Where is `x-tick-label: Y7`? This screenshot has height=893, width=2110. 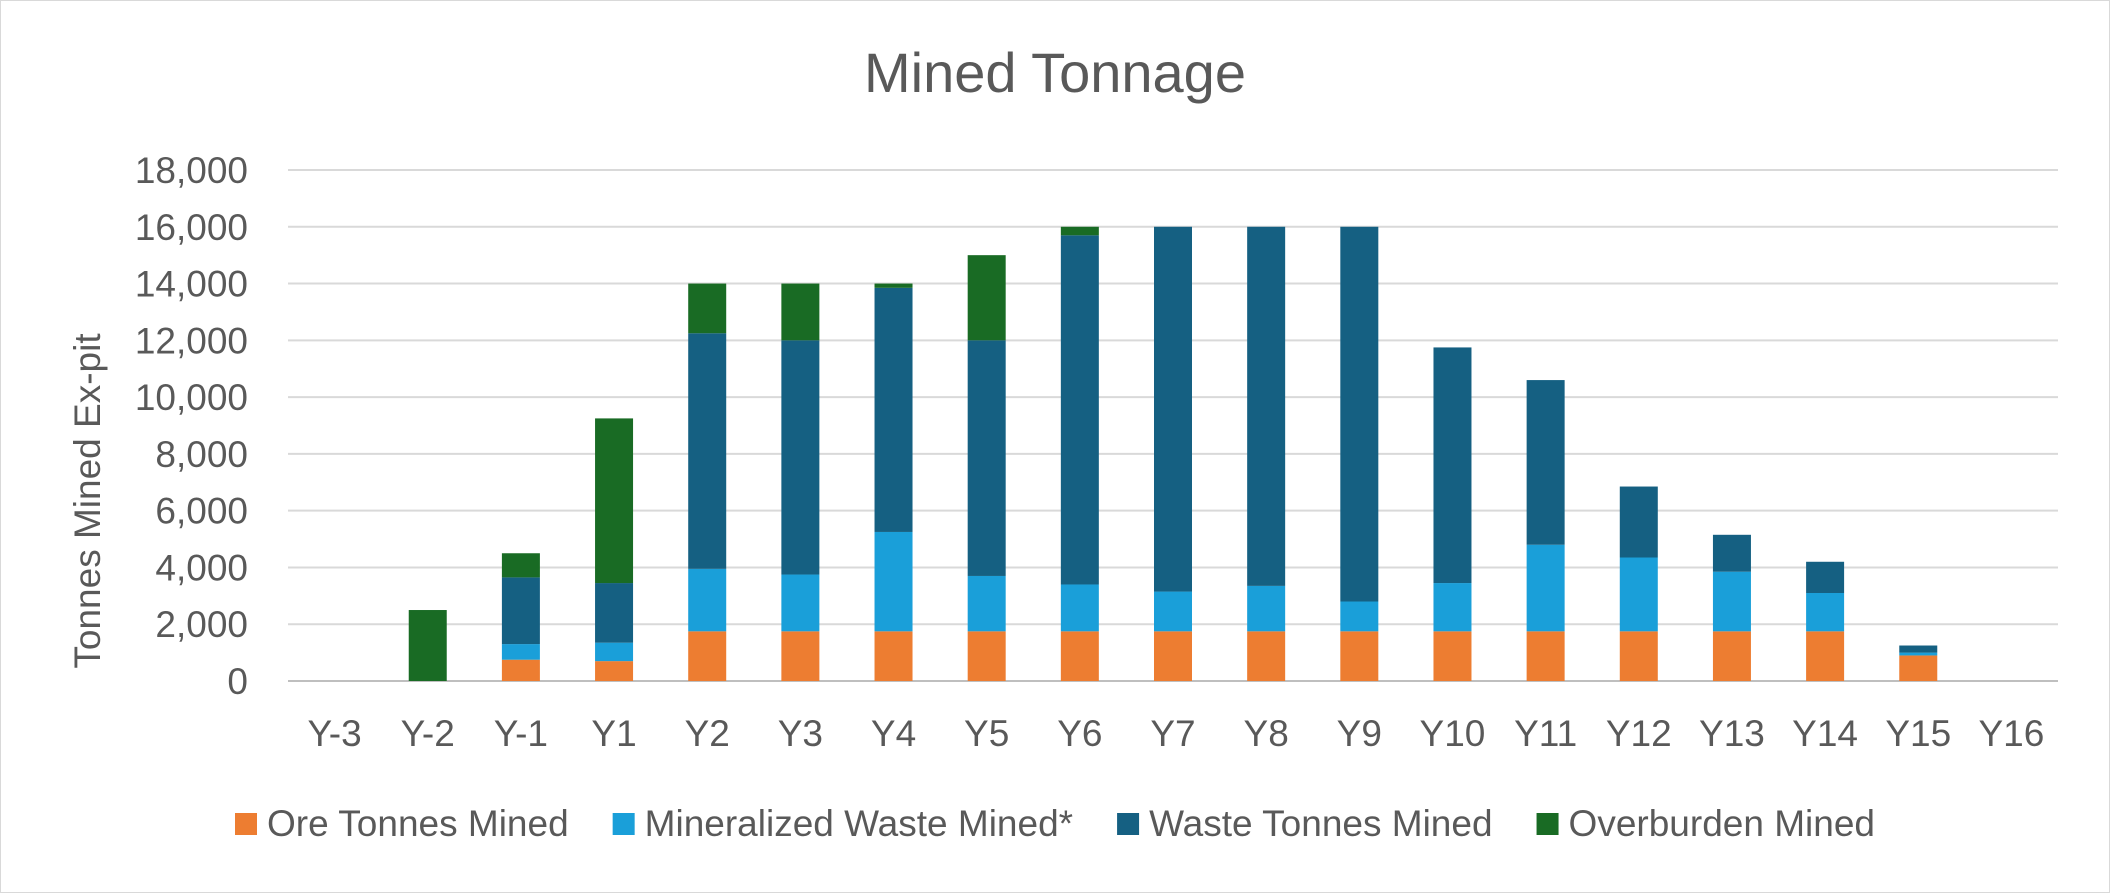 x-tick-label: Y7 is located at coordinates (1172, 733).